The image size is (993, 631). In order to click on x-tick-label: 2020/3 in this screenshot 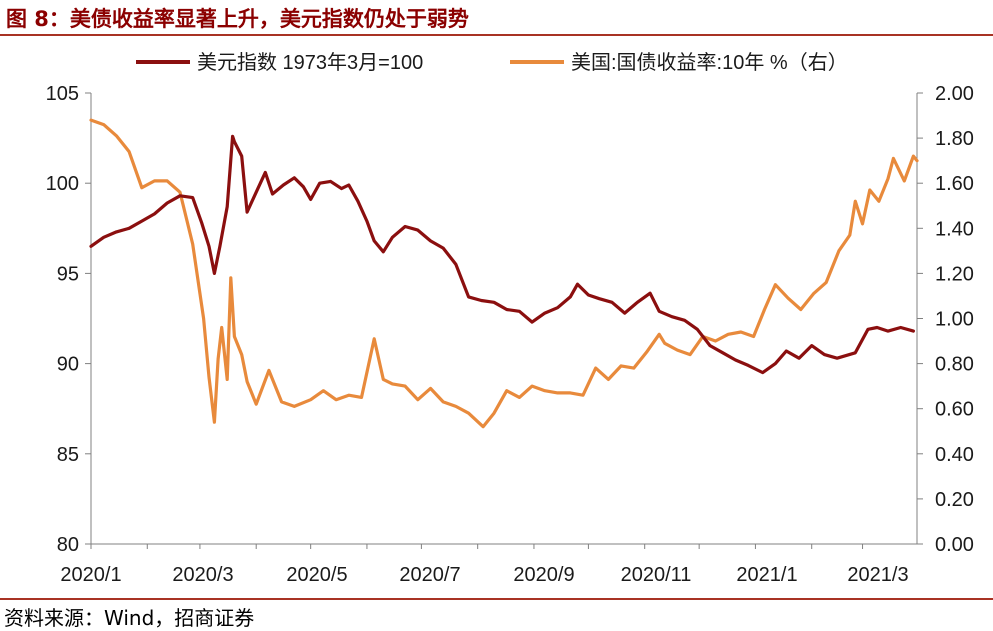, I will do `click(202, 575)`.